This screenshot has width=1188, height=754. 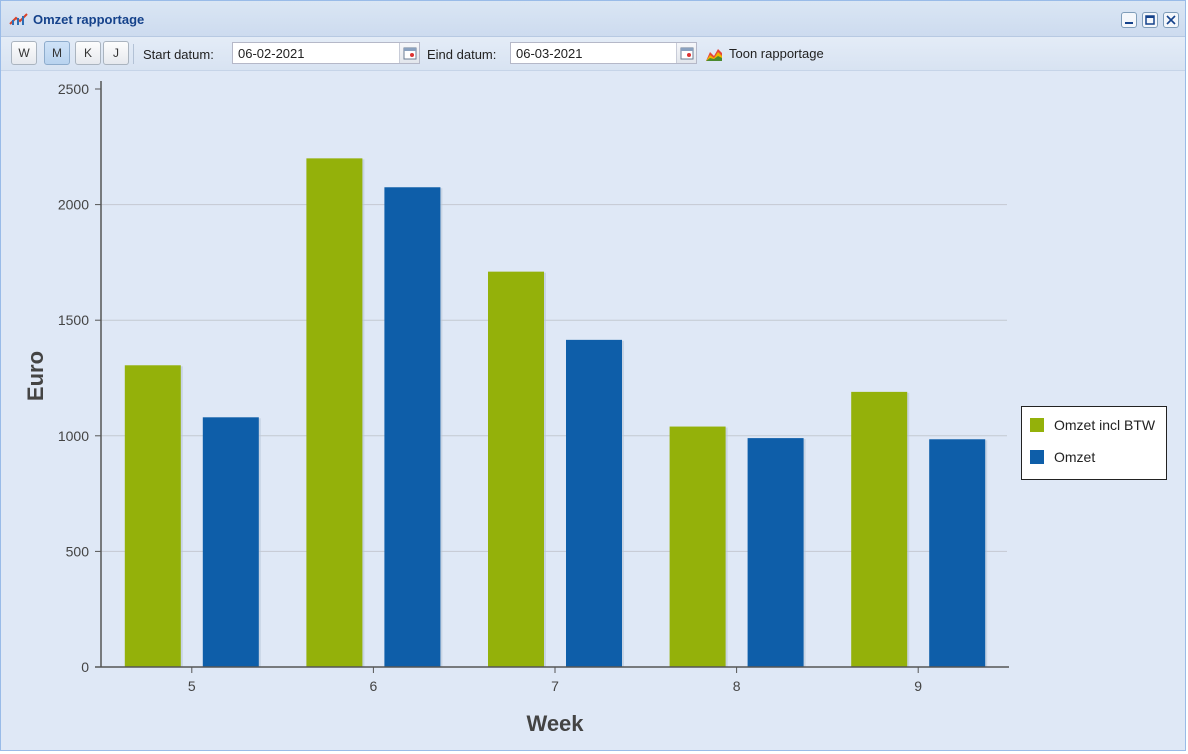 I want to click on toolbar: W M K J Start datum: Eind datum:, so click(x=593, y=54).